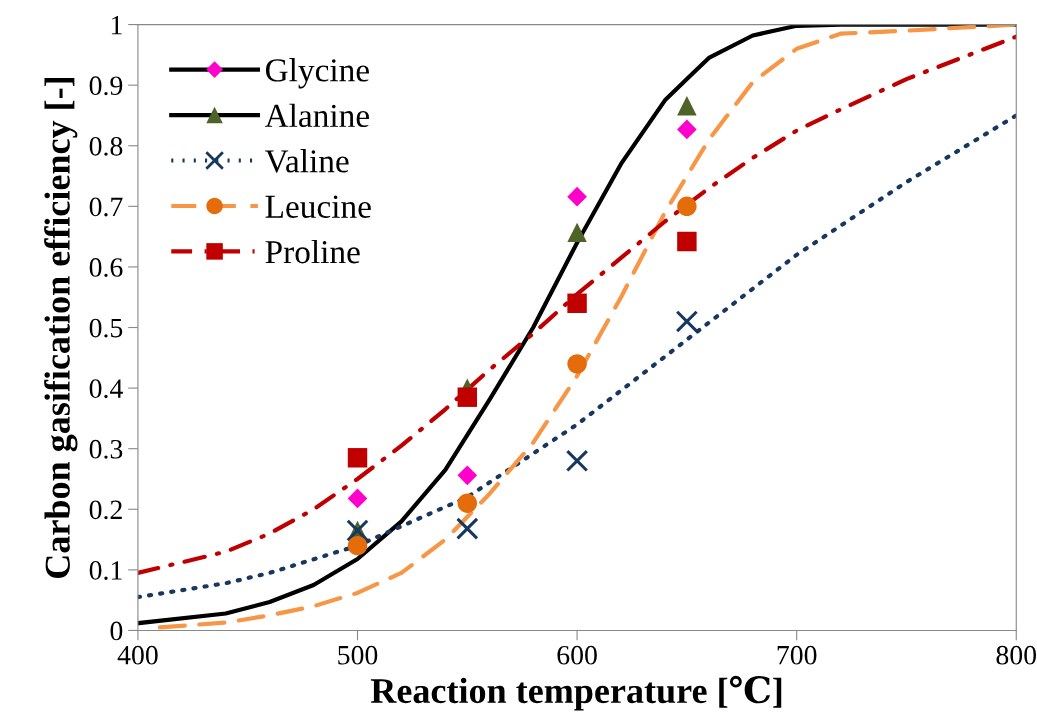 This screenshot has width=1037, height=723. I want to click on y-tick-label: 0.6, so click(106, 267).